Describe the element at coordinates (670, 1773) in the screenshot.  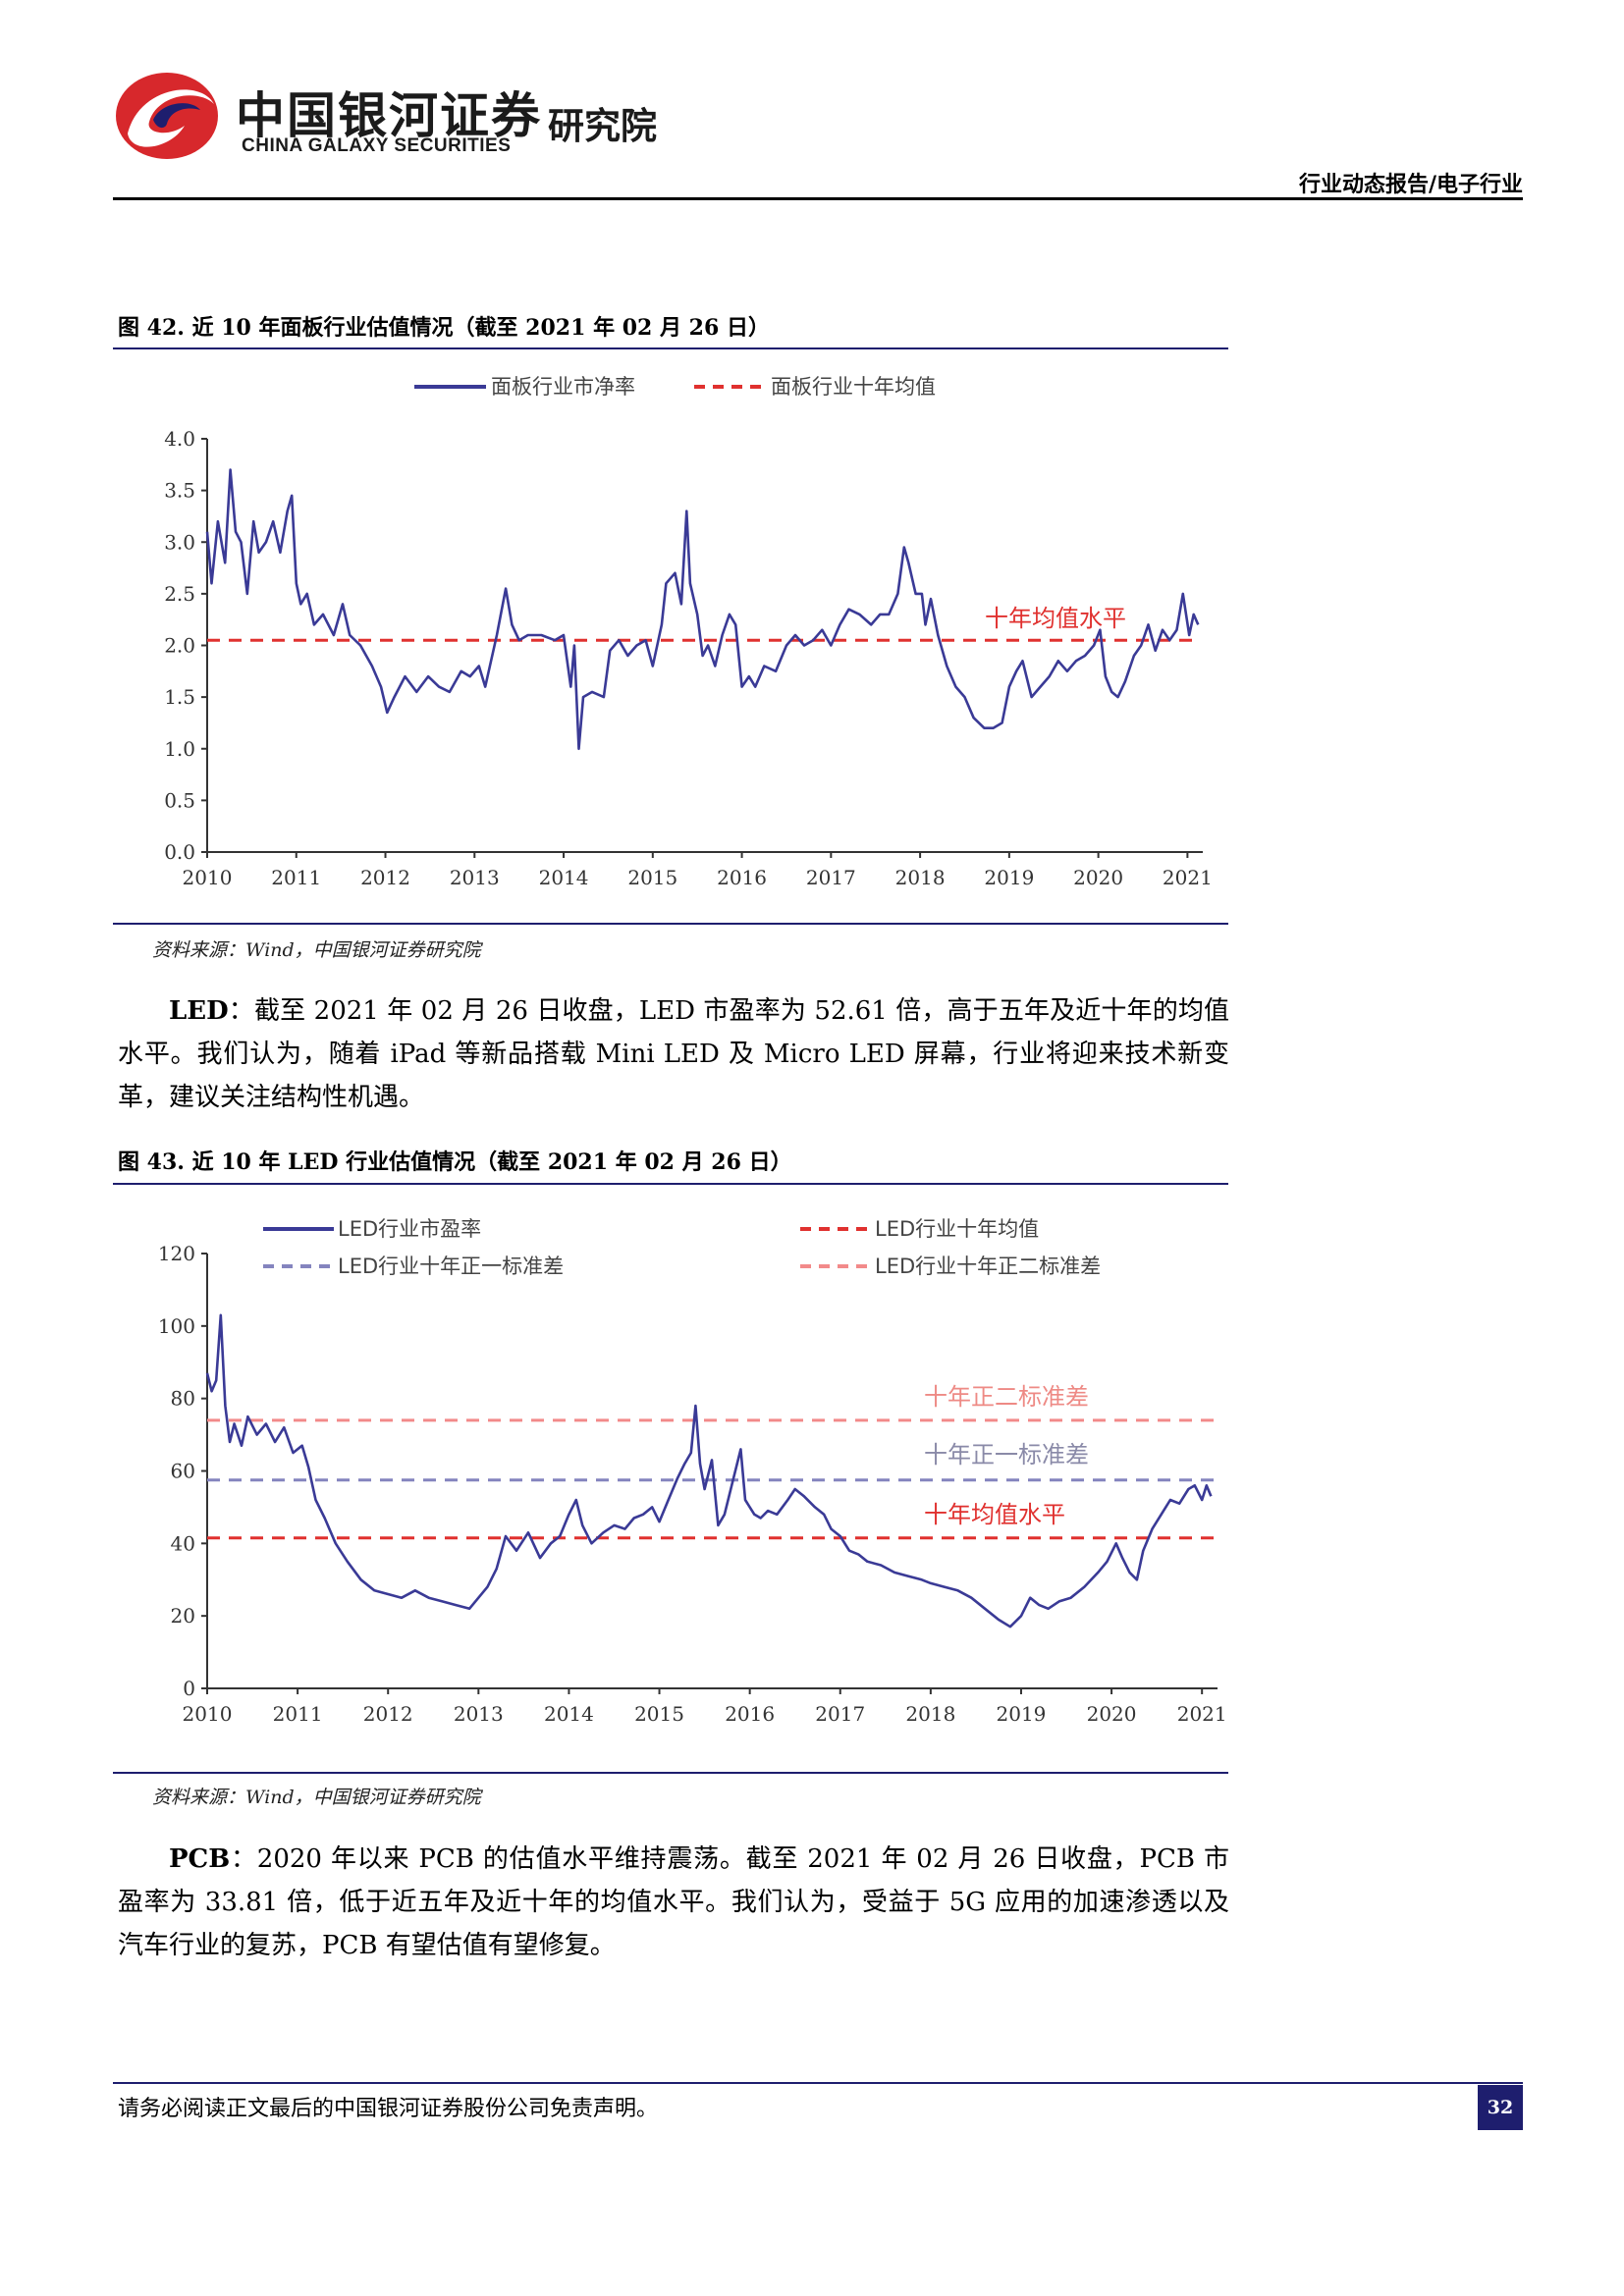
I see `figure-43-bottom-rule` at that location.